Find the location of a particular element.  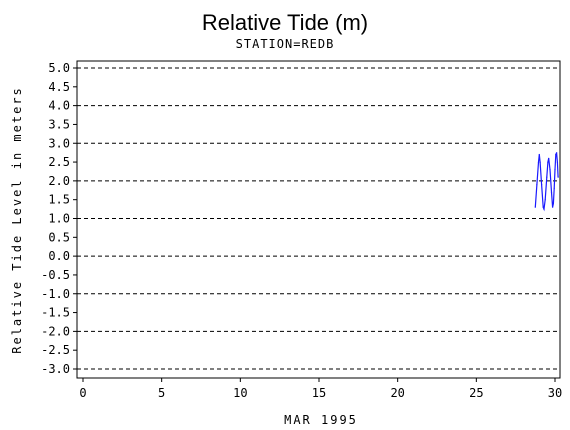

x-tick-label: 15 is located at coordinates (319, 393).